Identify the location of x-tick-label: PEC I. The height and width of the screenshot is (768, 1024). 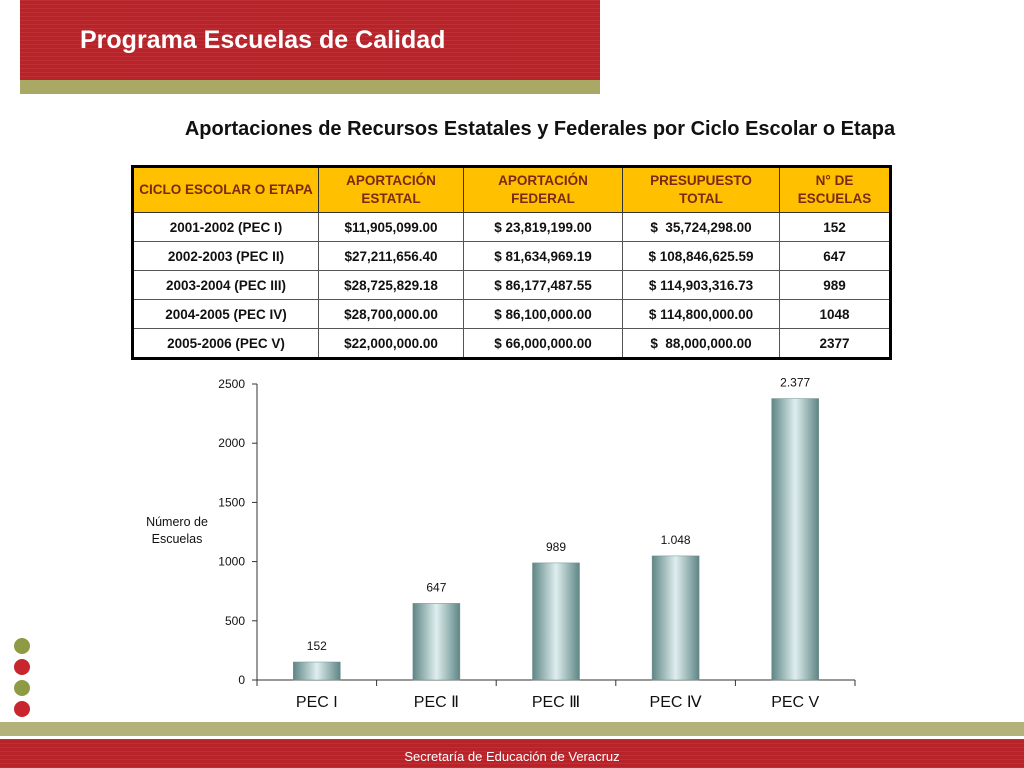
(317, 702).